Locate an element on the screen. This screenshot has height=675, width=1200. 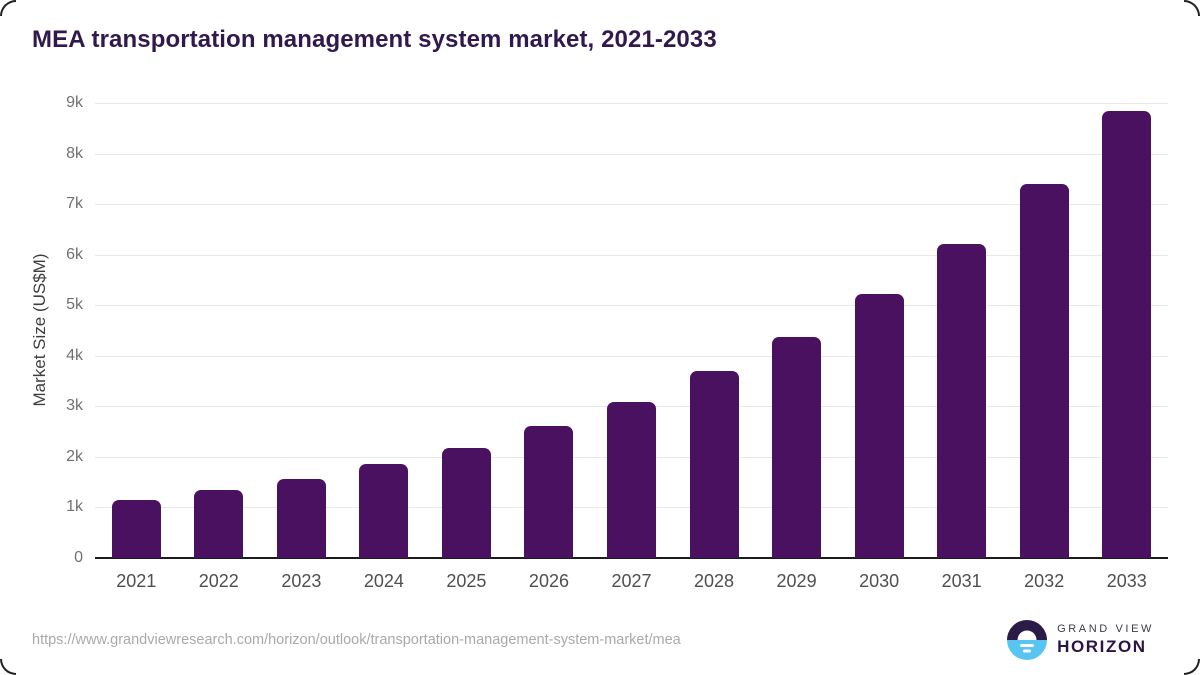
x-tick-label: 2033 is located at coordinates (1126, 581).